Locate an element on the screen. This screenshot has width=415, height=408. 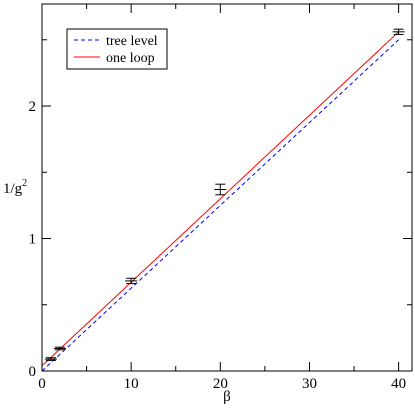
x-tick-label: 30 is located at coordinates (309, 384).